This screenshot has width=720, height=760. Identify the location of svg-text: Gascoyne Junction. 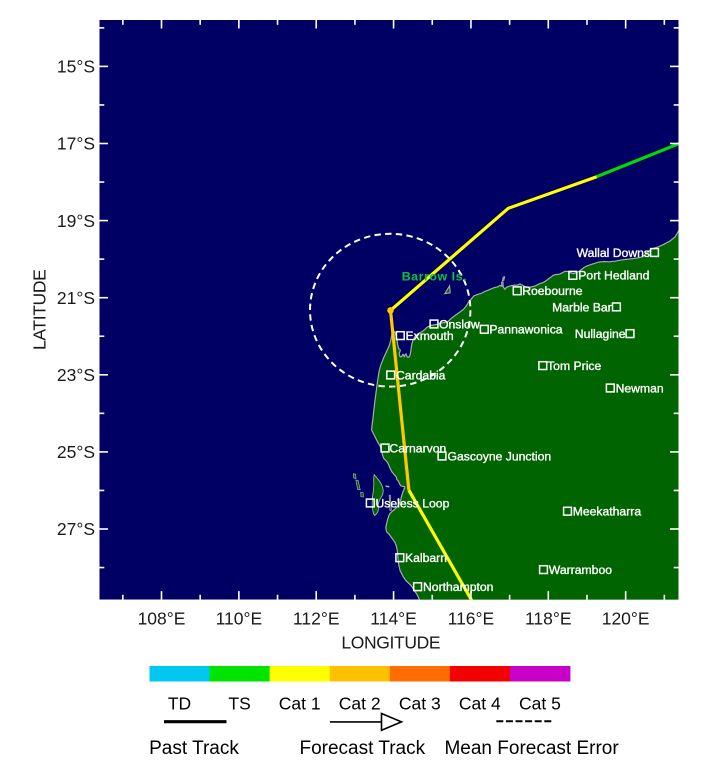
(500, 456).